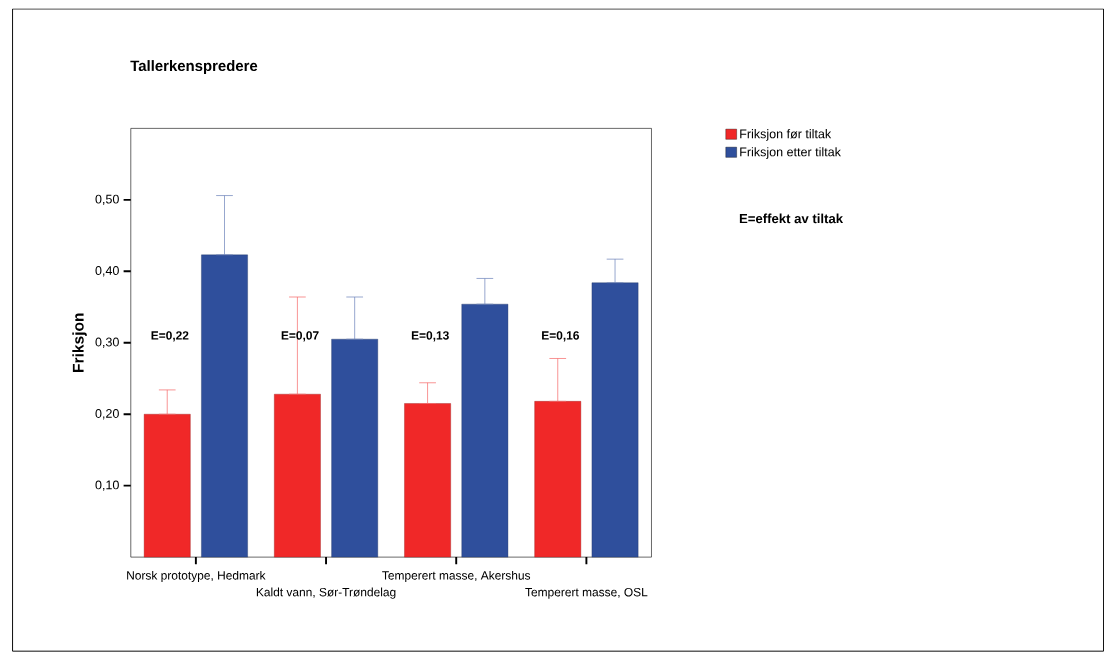 The image size is (1104, 655). I want to click on annotation: E=0,22, so click(170, 336).